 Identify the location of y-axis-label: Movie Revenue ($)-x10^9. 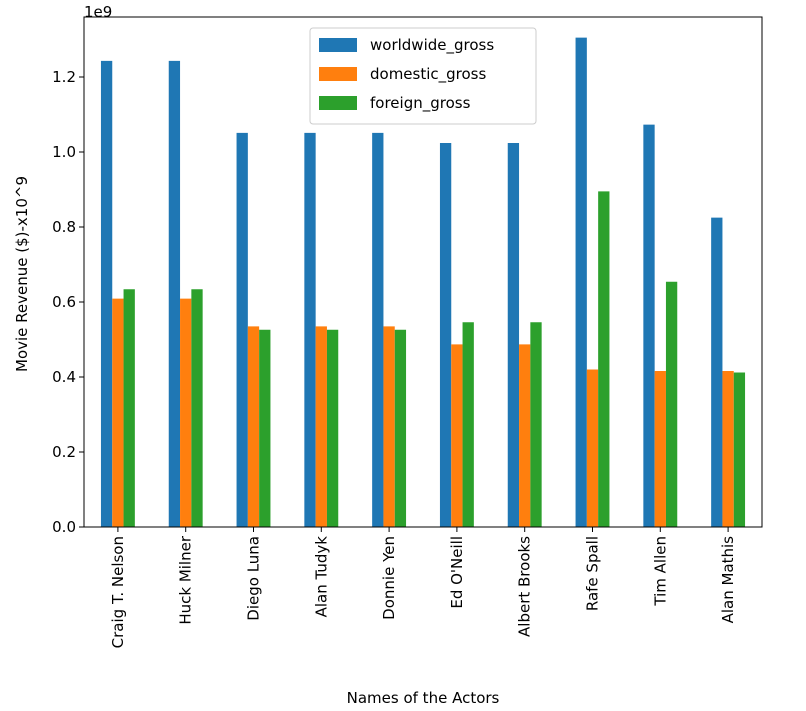
(22, 274).